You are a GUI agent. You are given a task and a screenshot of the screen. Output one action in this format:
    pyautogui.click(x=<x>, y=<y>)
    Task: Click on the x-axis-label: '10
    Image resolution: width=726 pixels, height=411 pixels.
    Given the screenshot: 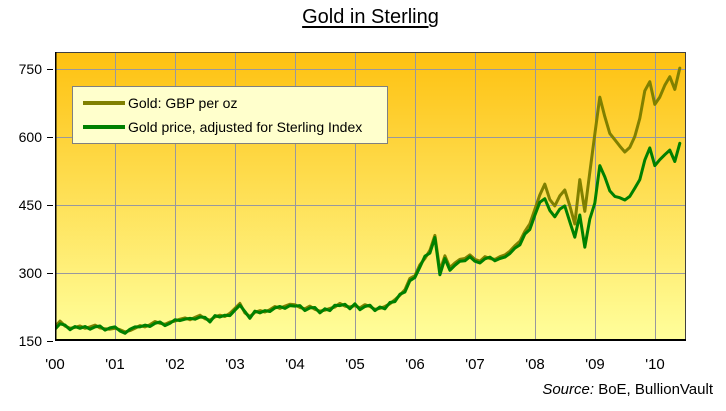 What is the action you would take?
    pyautogui.click(x=655, y=364)
    